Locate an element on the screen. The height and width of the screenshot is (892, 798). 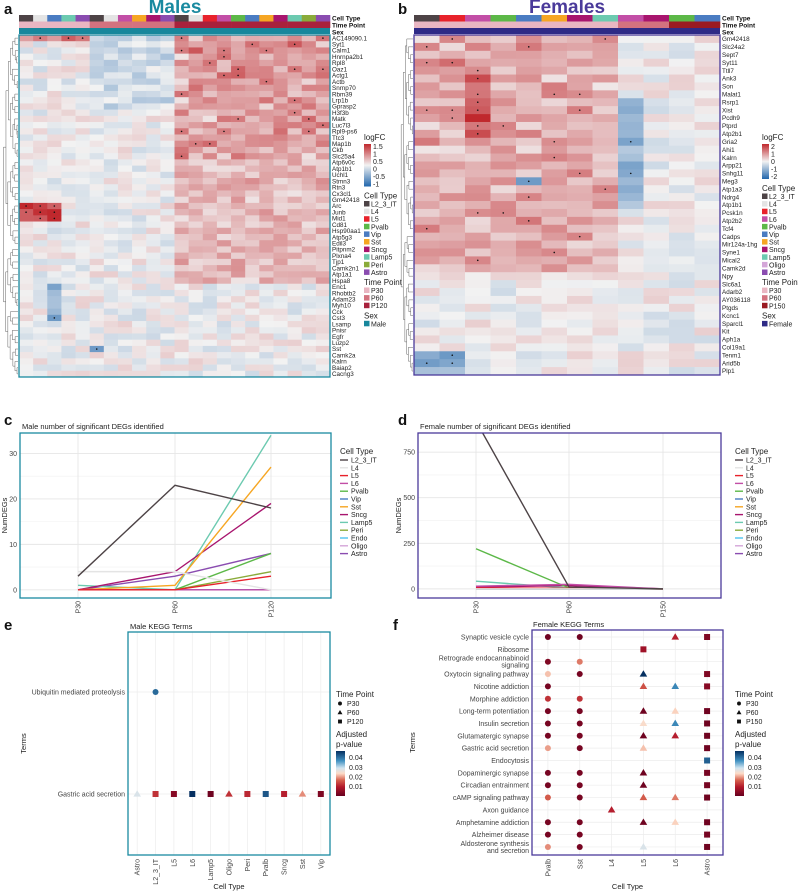
x-tick-label: Astro is located at coordinates (138, 867).